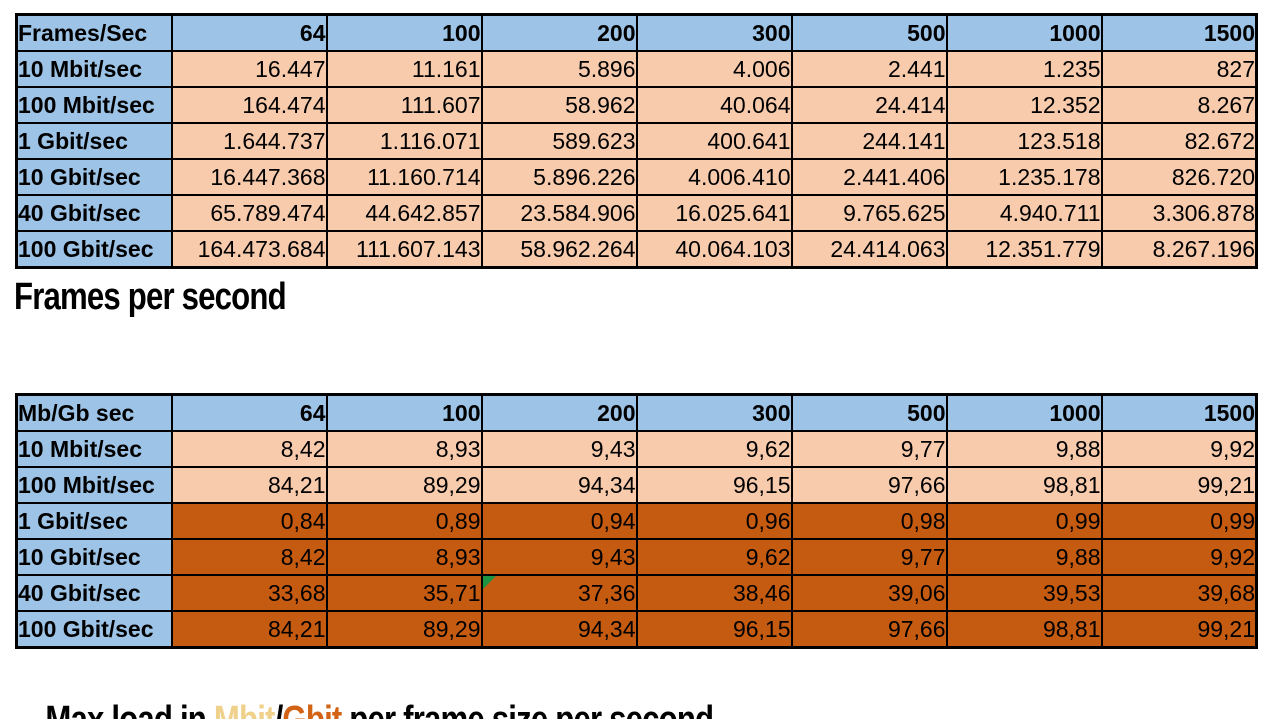 The image size is (1280, 719). Describe the element at coordinates (1024, 32) in the screenshot. I see `column-header-1000: 1000` at that location.